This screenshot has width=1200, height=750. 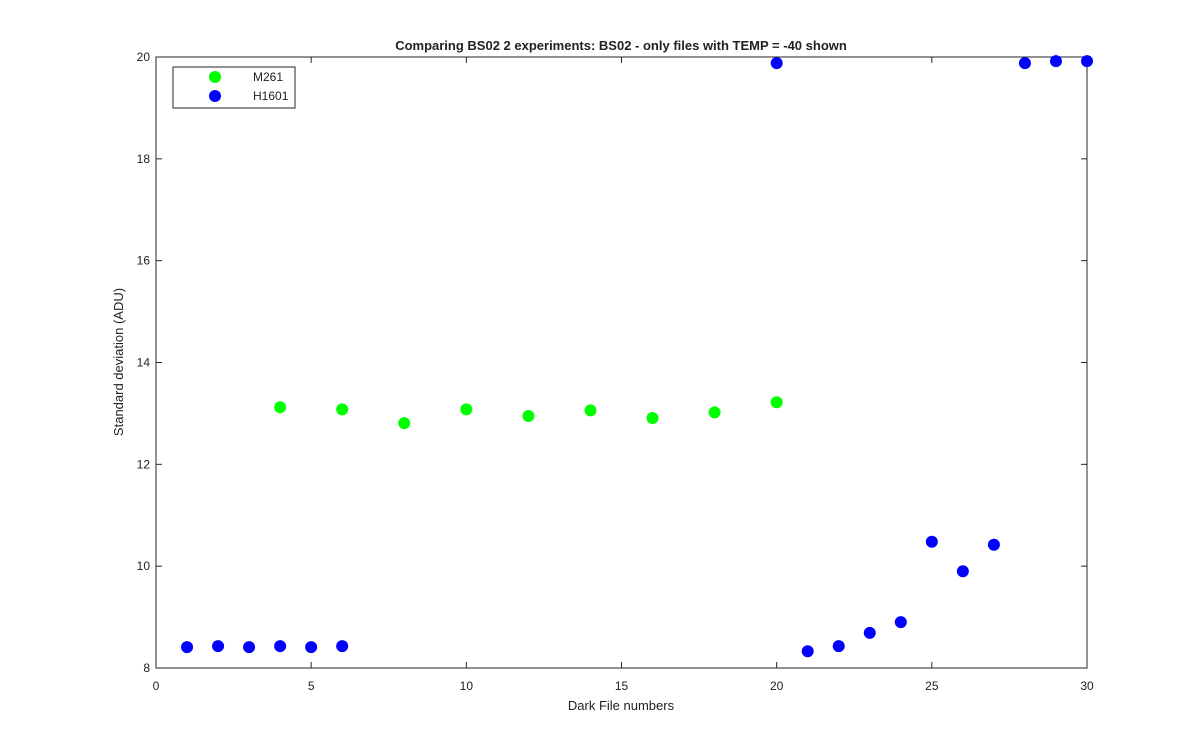 What do you see at coordinates (1087, 686) in the screenshot?
I see `x-tick-label: 30` at bounding box center [1087, 686].